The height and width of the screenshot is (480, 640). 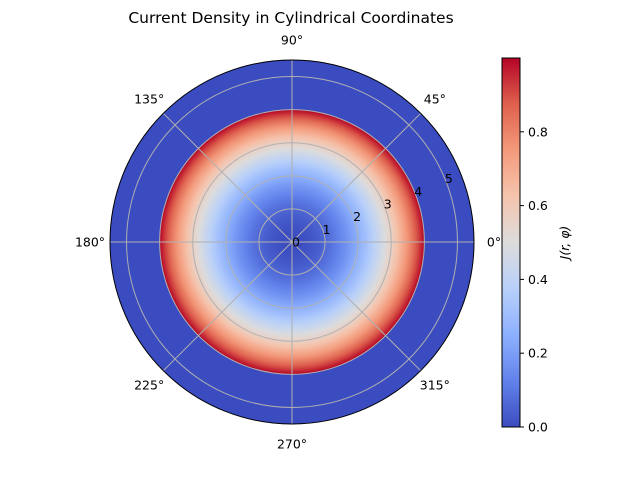 What do you see at coordinates (149, 99) in the screenshot?
I see `angular-tick-label: 135°` at bounding box center [149, 99].